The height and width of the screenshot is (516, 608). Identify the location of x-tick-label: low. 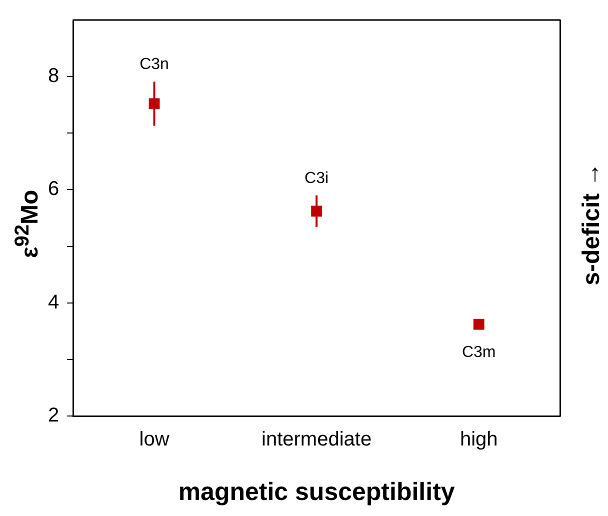
(154, 439).